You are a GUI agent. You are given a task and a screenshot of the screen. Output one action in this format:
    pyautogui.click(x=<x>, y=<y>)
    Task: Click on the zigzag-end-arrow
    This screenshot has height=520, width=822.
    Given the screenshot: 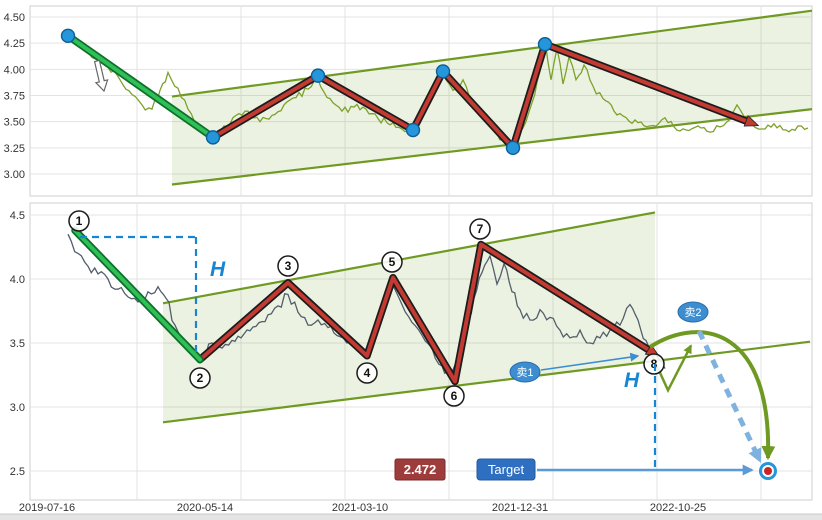 What is the action you would take?
    pyautogui.click(x=751, y=121)
    